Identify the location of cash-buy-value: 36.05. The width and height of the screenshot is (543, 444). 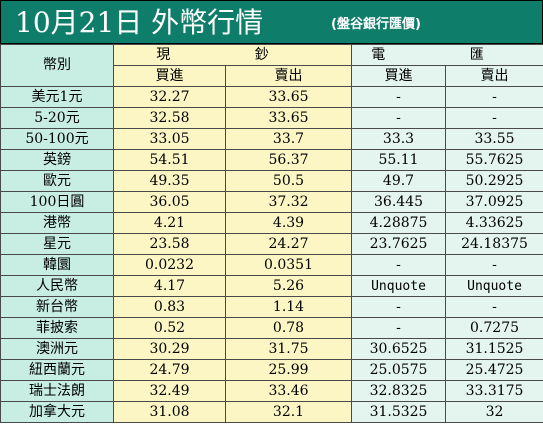
(169, 202).